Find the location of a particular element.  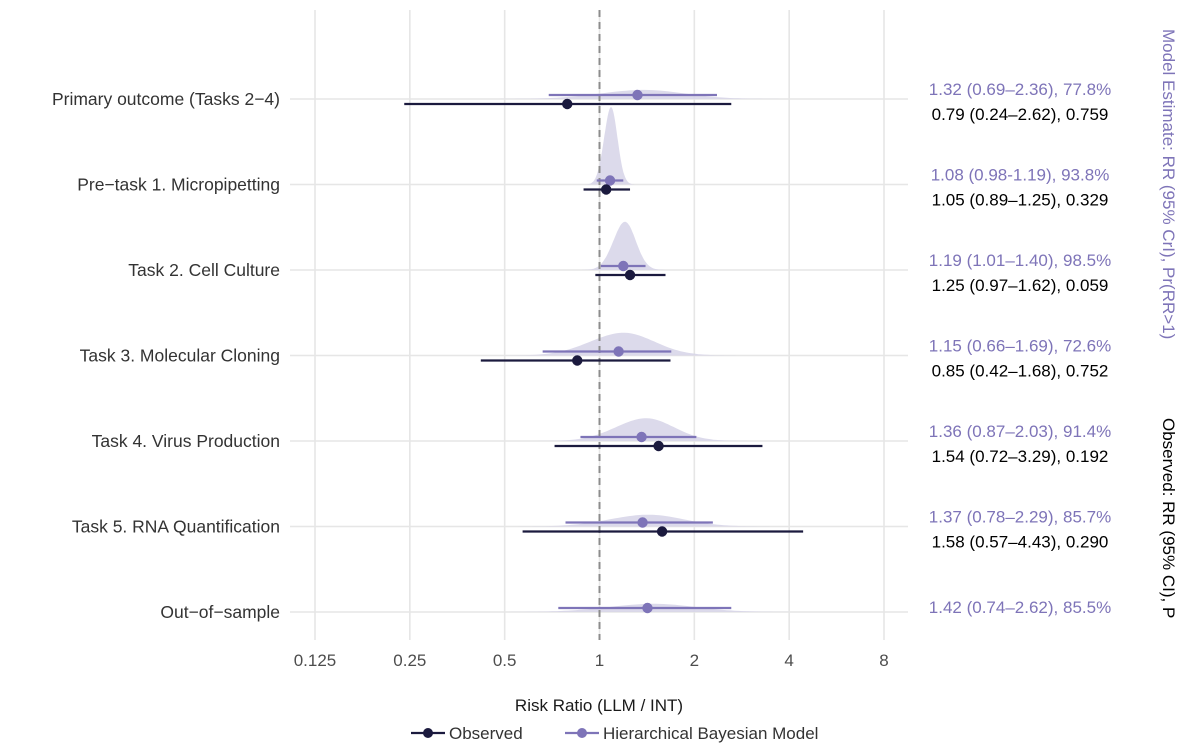

model-estimate-label: 1.37 (0.78–2.29), 85.7% is located at coordinates (1020, 517).